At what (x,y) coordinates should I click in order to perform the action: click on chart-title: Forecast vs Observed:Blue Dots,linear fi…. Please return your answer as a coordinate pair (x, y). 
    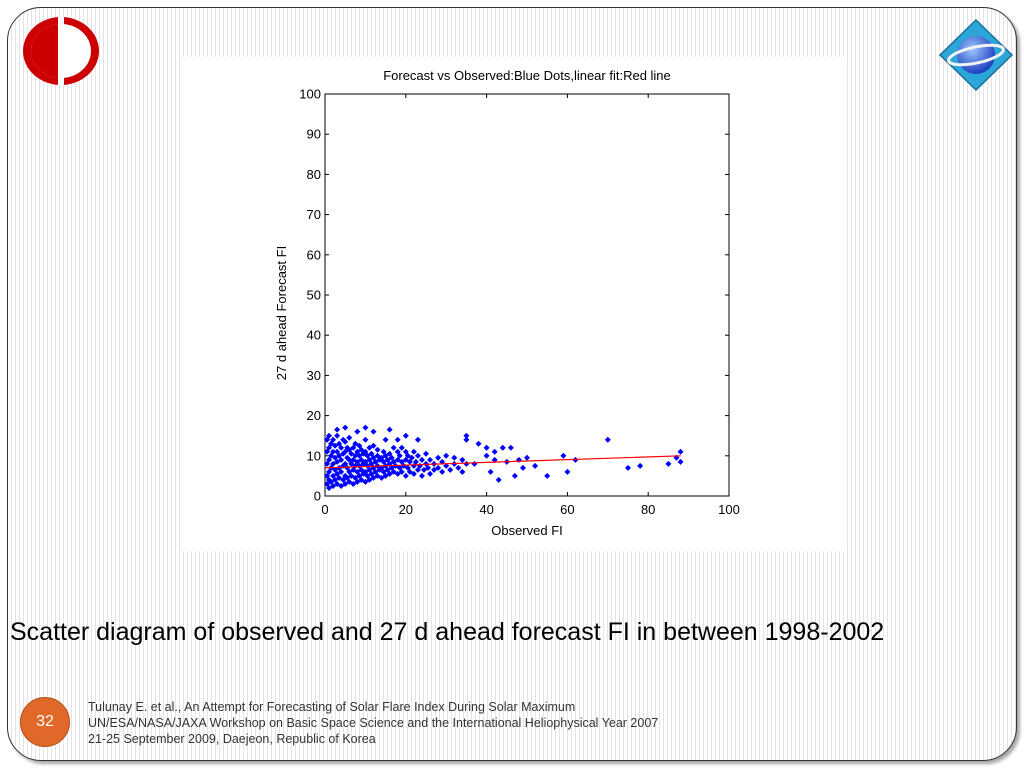
    Looking at the image, I should click on (527, 75).